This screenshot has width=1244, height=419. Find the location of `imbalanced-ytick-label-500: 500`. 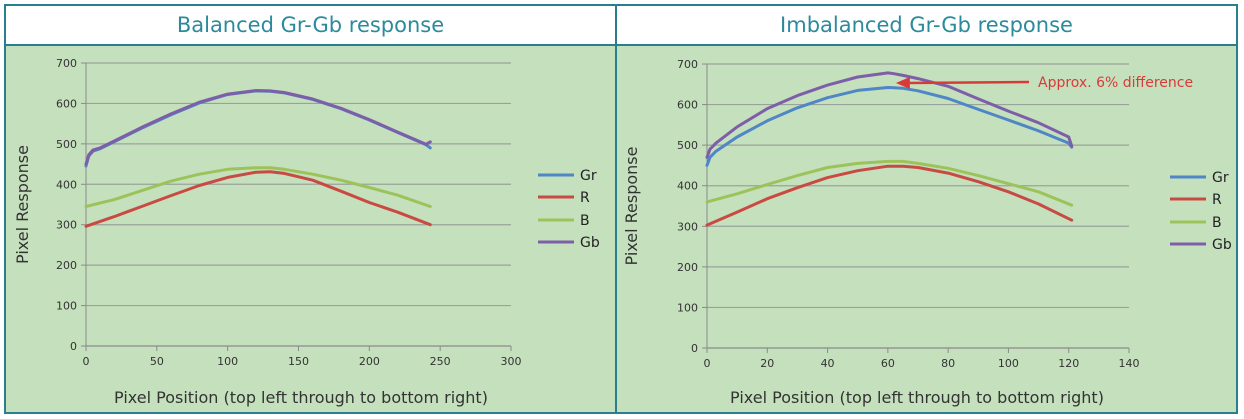

imbalanced-ytick-label-500: 500 is located at coordinates (687, 145).